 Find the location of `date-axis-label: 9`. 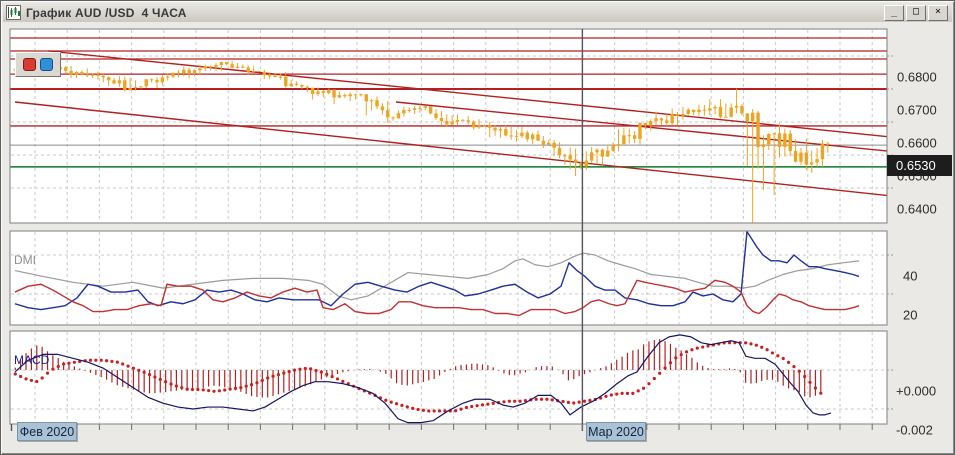

date-axis-label: 9 is located at coordinates (743, 453).